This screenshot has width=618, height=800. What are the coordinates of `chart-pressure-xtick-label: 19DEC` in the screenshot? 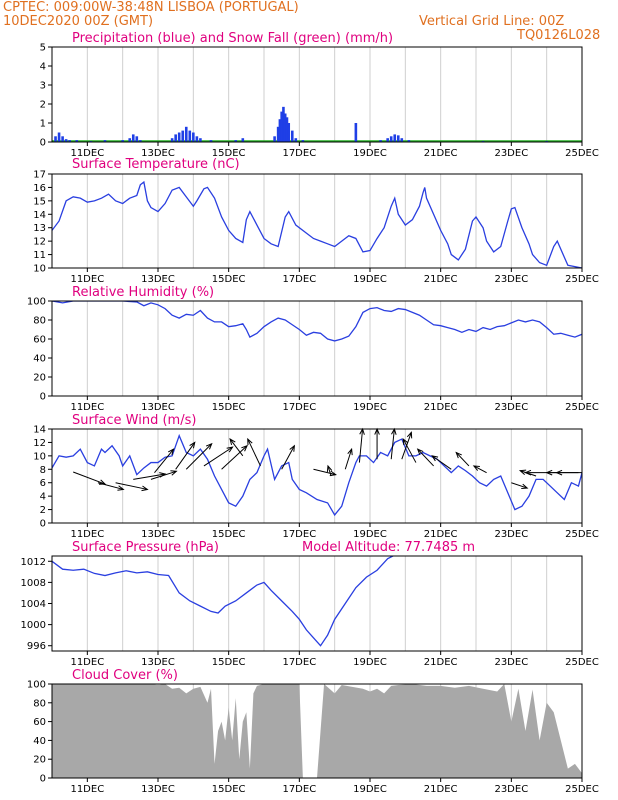 It's located at (370, 662).